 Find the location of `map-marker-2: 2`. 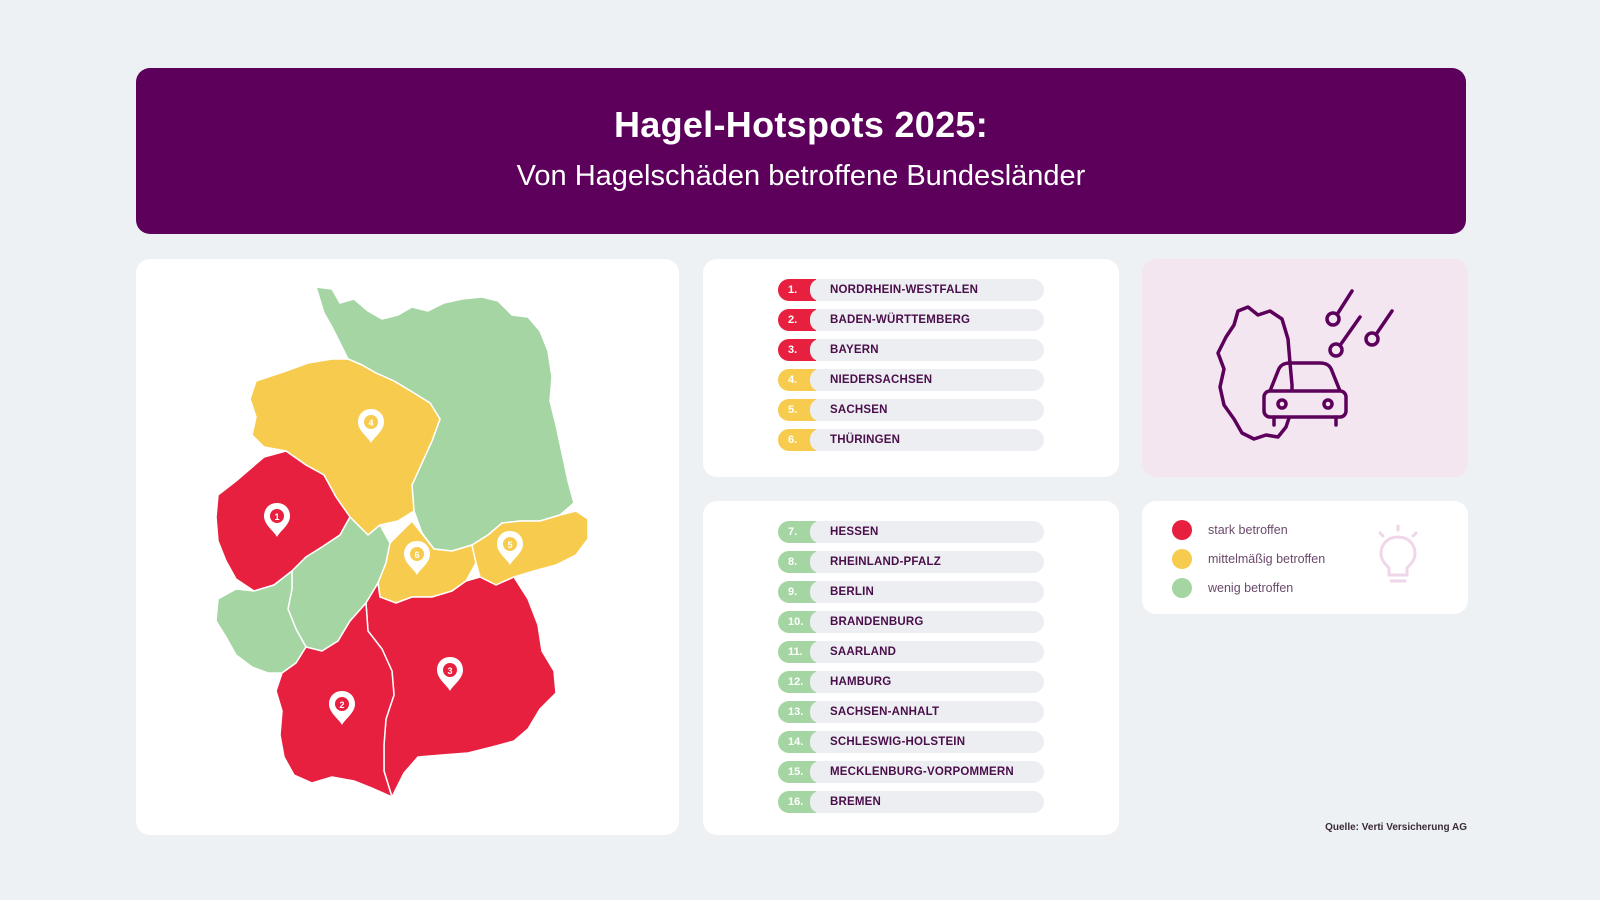

map-marker-2: 2 is located at coordinates (342, 708).